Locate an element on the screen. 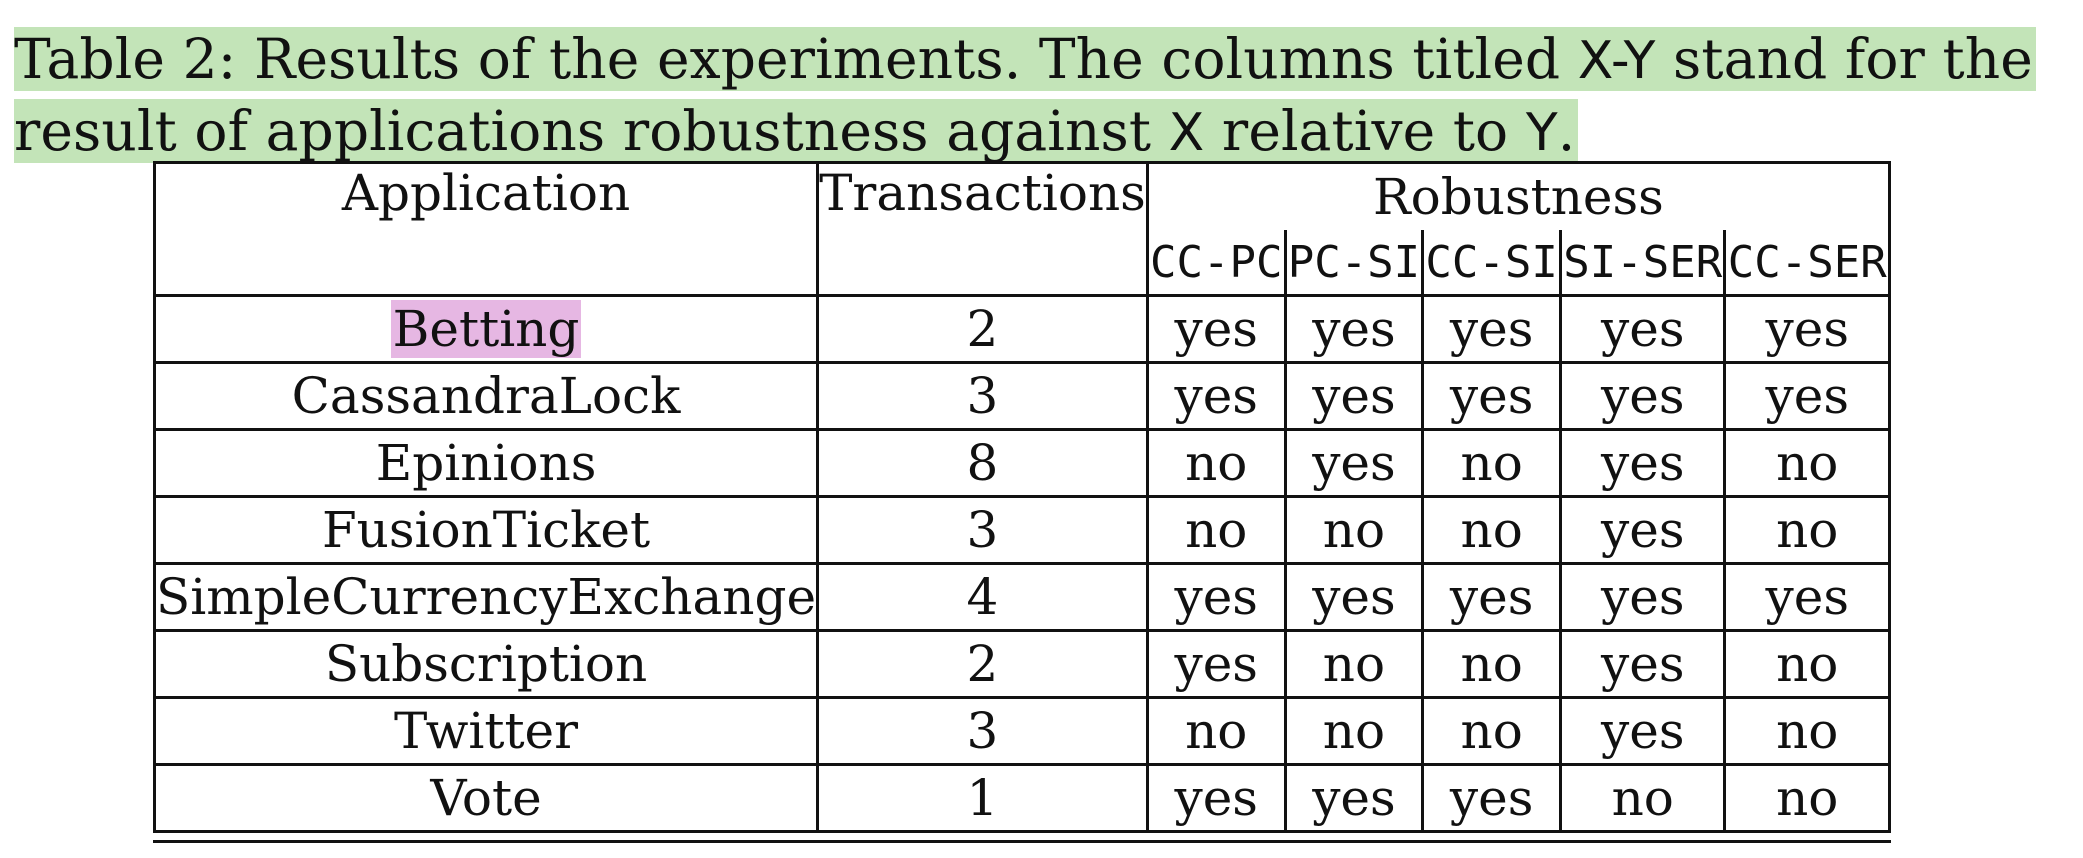 The image size is (2083, 858). table-row: Betting 2 yes yes yes yes yes is located at coordinates (1021, 329).